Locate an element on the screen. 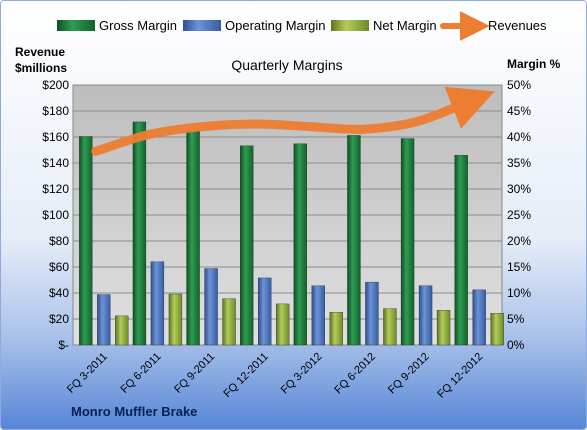 The image size is (587, 430). left-axis-title-line2: $millions is located at coordinates (41, 68).